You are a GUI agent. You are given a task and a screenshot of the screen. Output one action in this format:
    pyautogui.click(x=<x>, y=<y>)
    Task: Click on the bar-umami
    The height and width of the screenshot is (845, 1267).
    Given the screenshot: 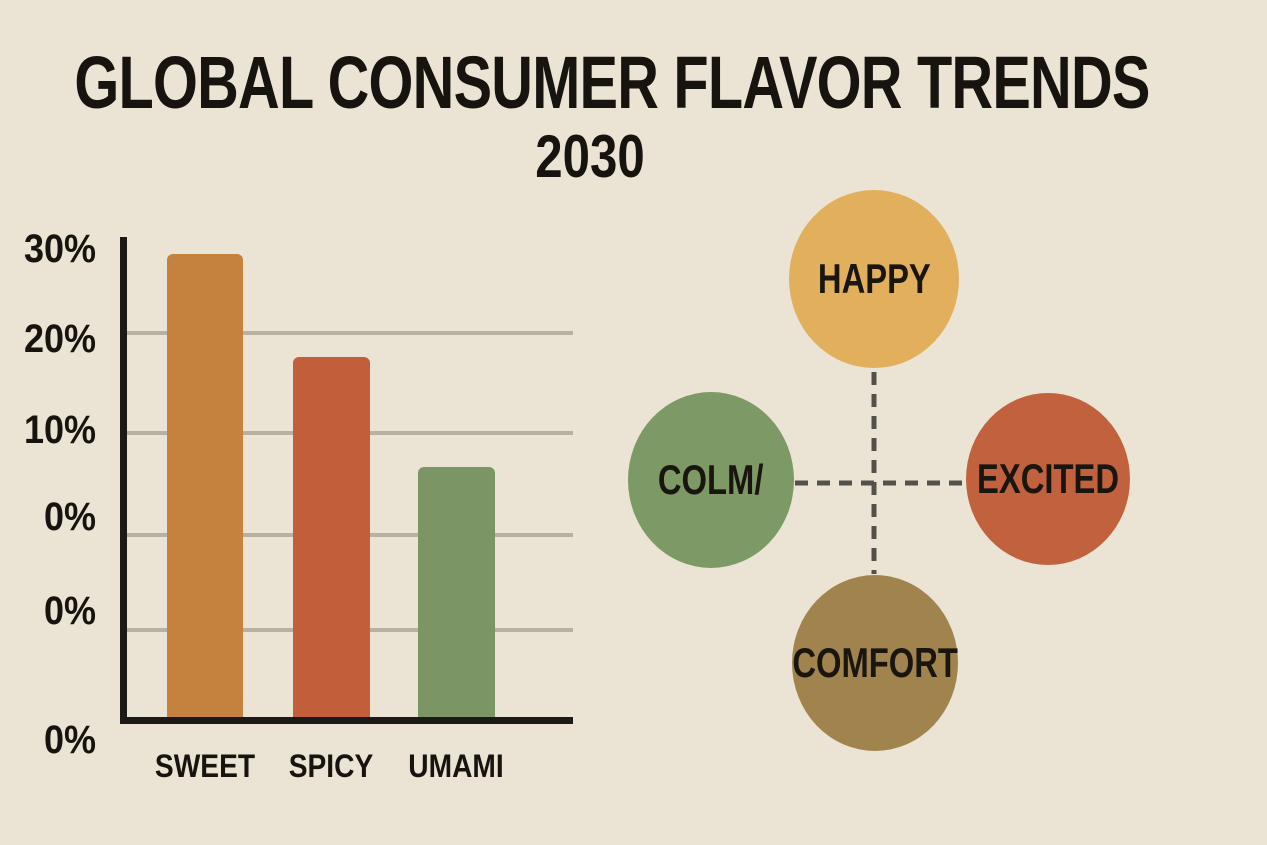 What is the action you would take?
    pyautogui.click(x=456, y=593)
    